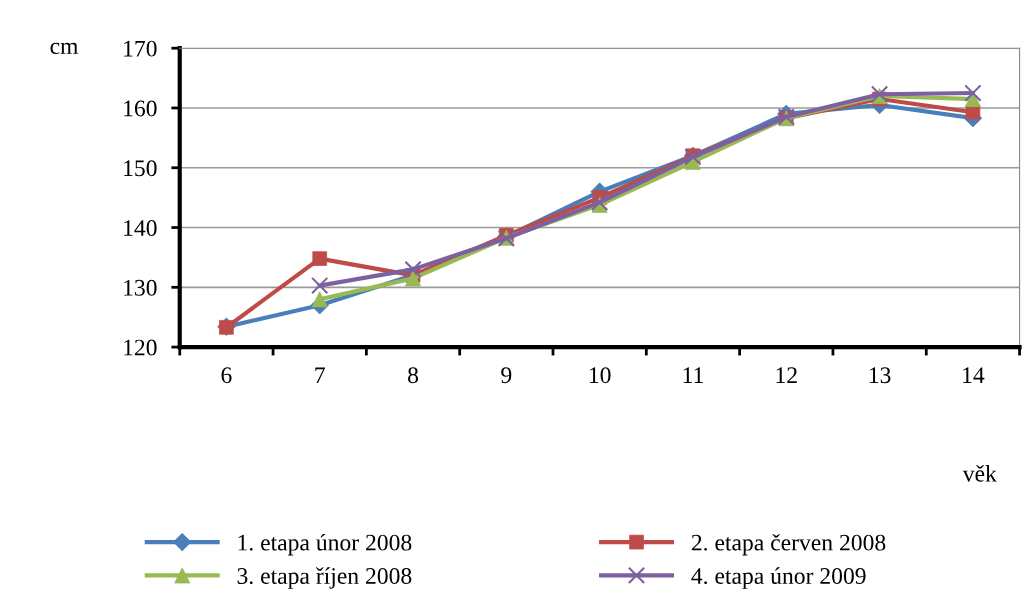  I want to click on legend-label: 1. etapa únor 2008, so click(325, 544).